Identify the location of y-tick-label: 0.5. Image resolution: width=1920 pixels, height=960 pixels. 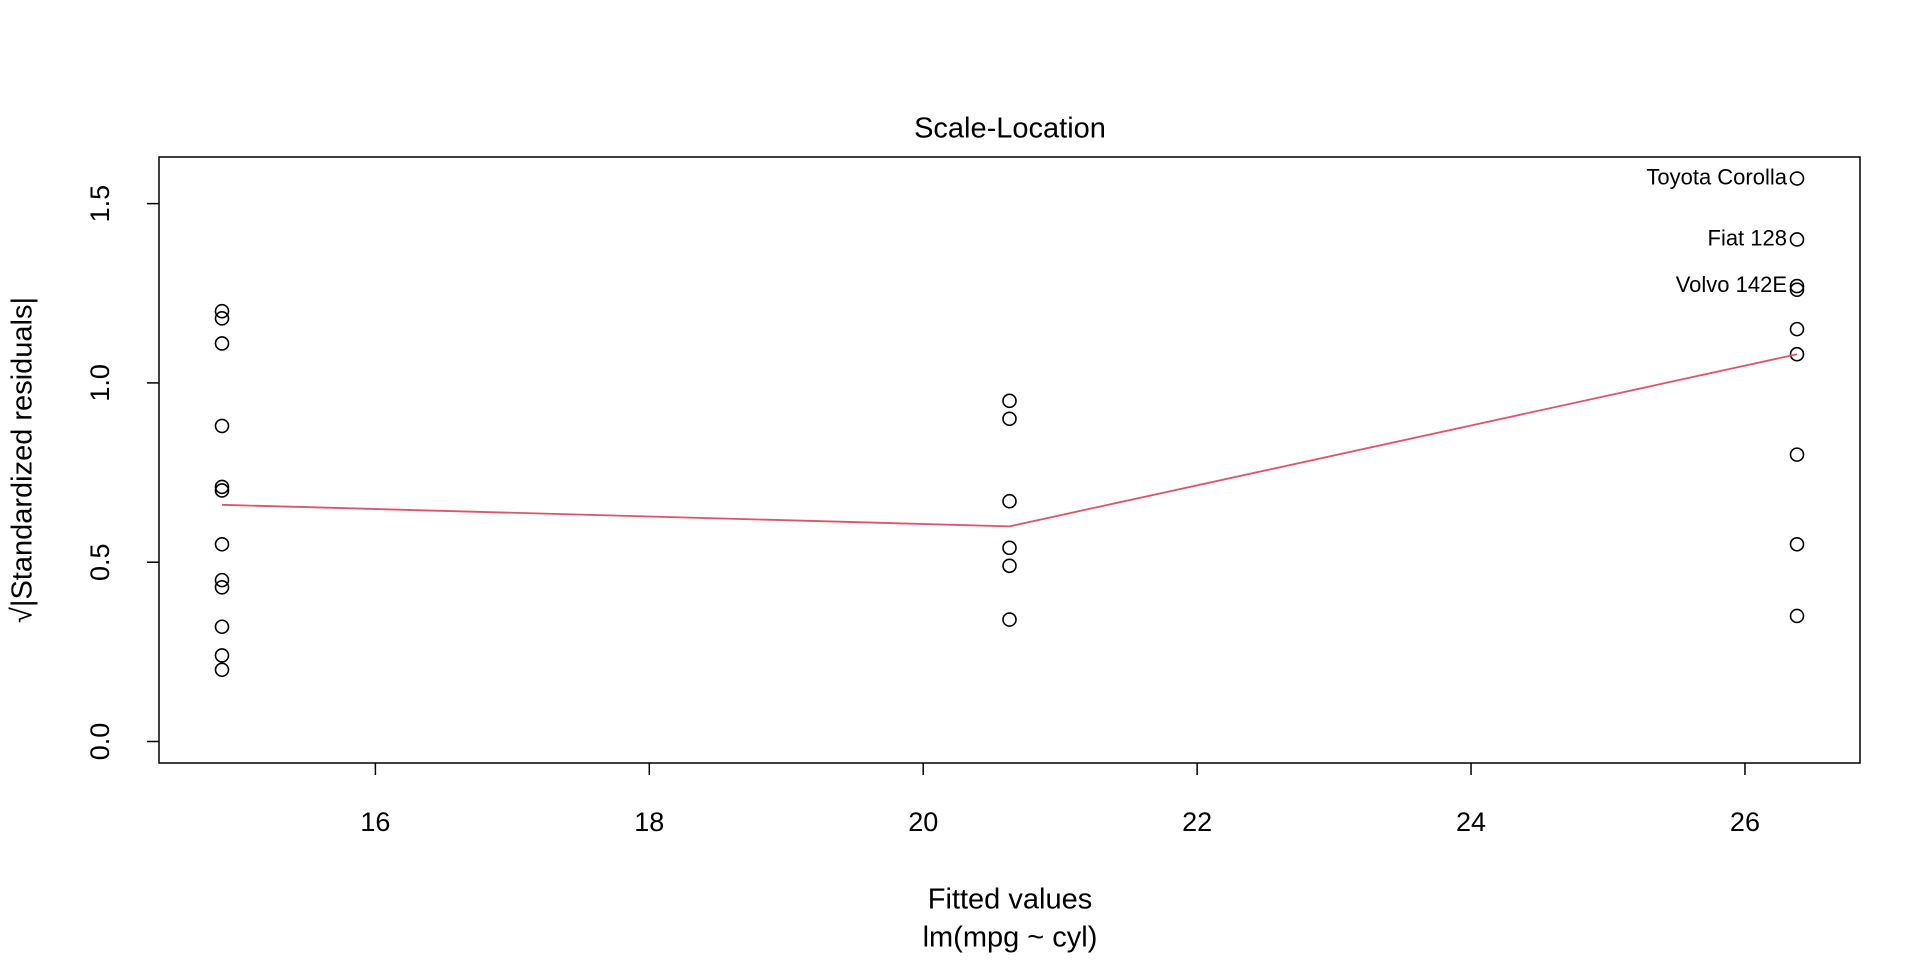
(100, 562).